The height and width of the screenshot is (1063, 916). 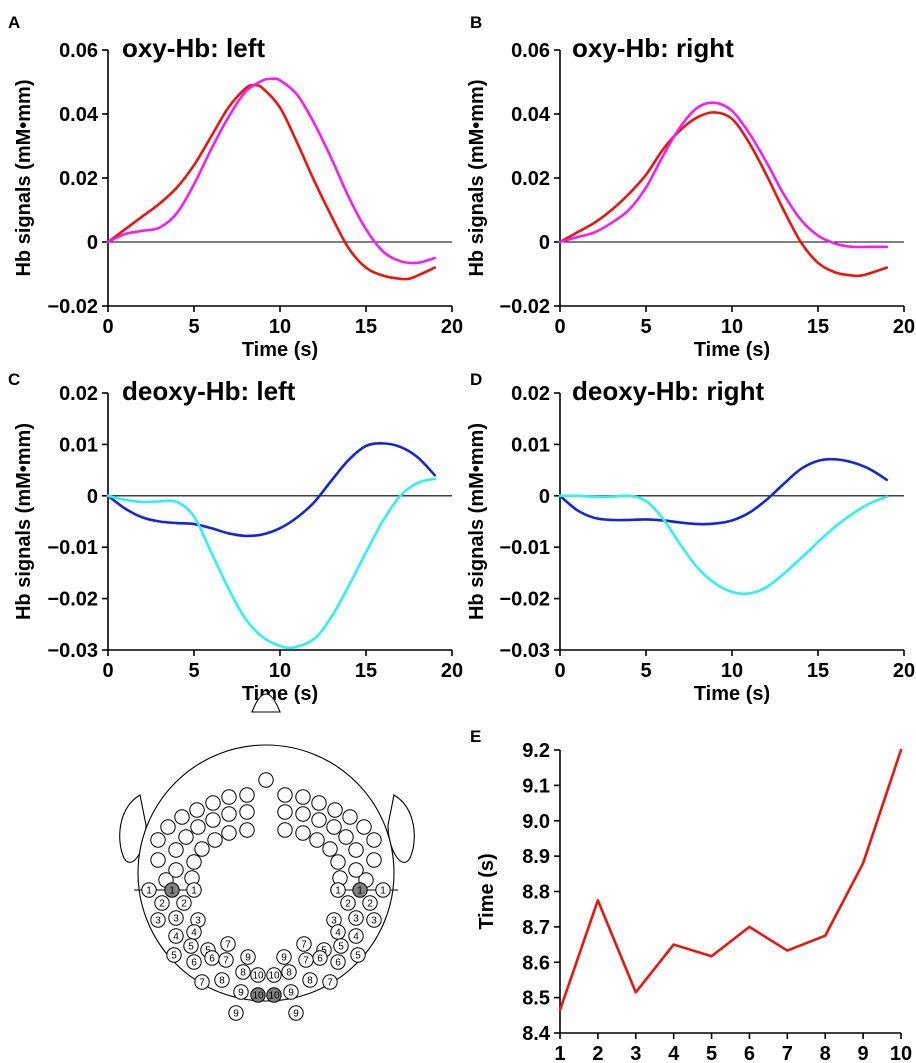 I want to click on y-tick-label: 0.01, so click(x=78, y=445).